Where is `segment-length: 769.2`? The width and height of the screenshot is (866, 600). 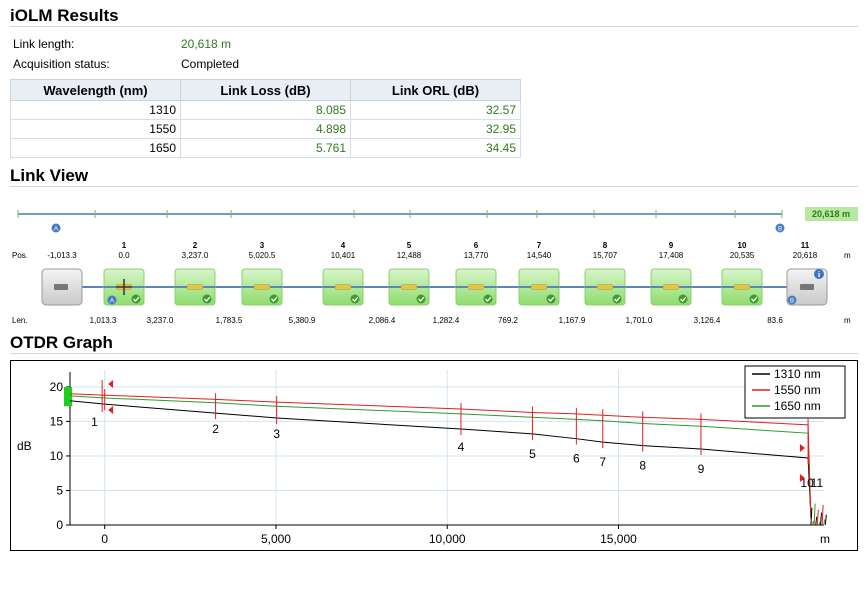 segment-length: 769.2 is located at coordinates (508, 320).